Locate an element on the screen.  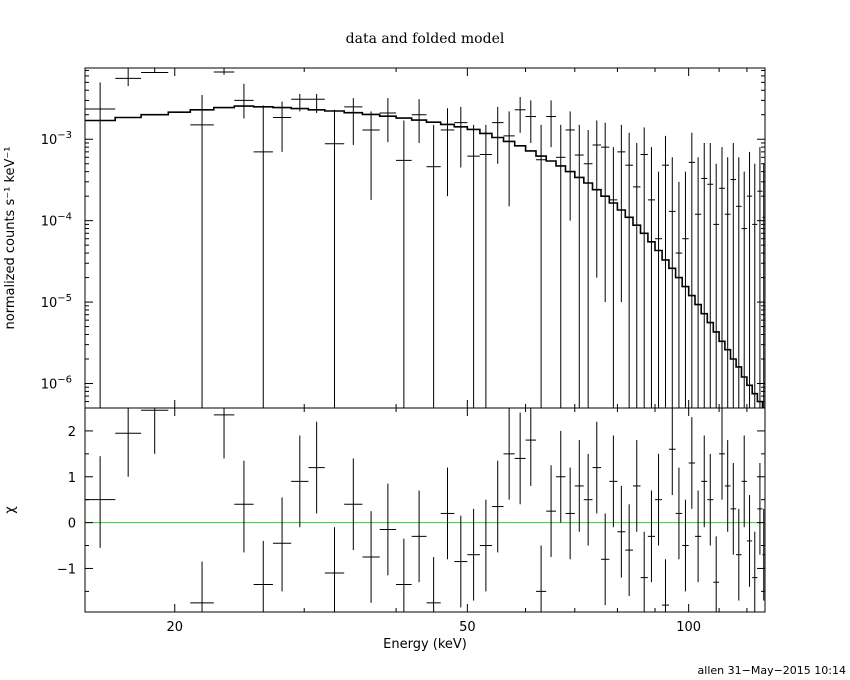
y-tick-label: 2 is located at coordinates (72, 432).